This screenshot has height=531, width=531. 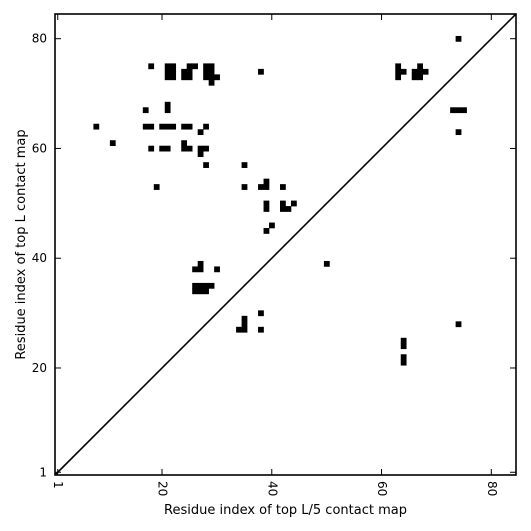 What do you see at coordinates (43, 472) in the screenshot?
I see `y-tick-label: 1` at bounding box center [43, 472].